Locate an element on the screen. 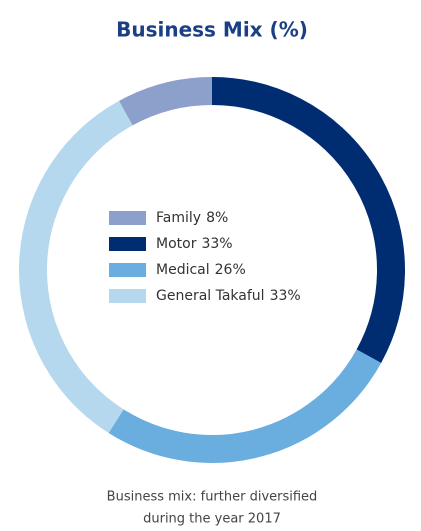 Image resolution: width=421 pixels, height=531 pixels. caption: during the year 2017 is located at coordinates (212, 519).